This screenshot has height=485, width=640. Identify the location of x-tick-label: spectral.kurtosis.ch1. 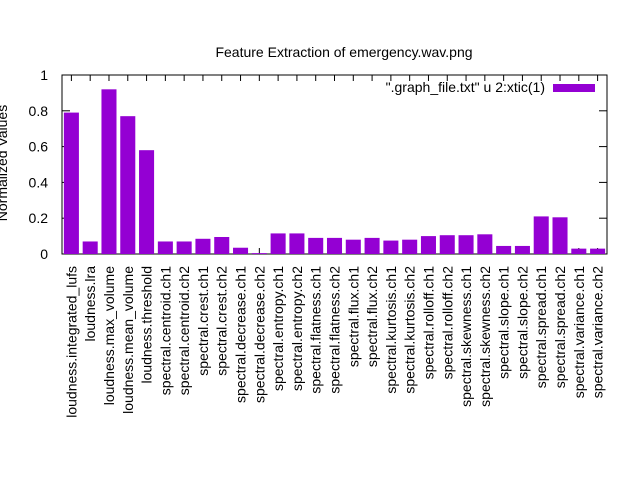
(391, 330).